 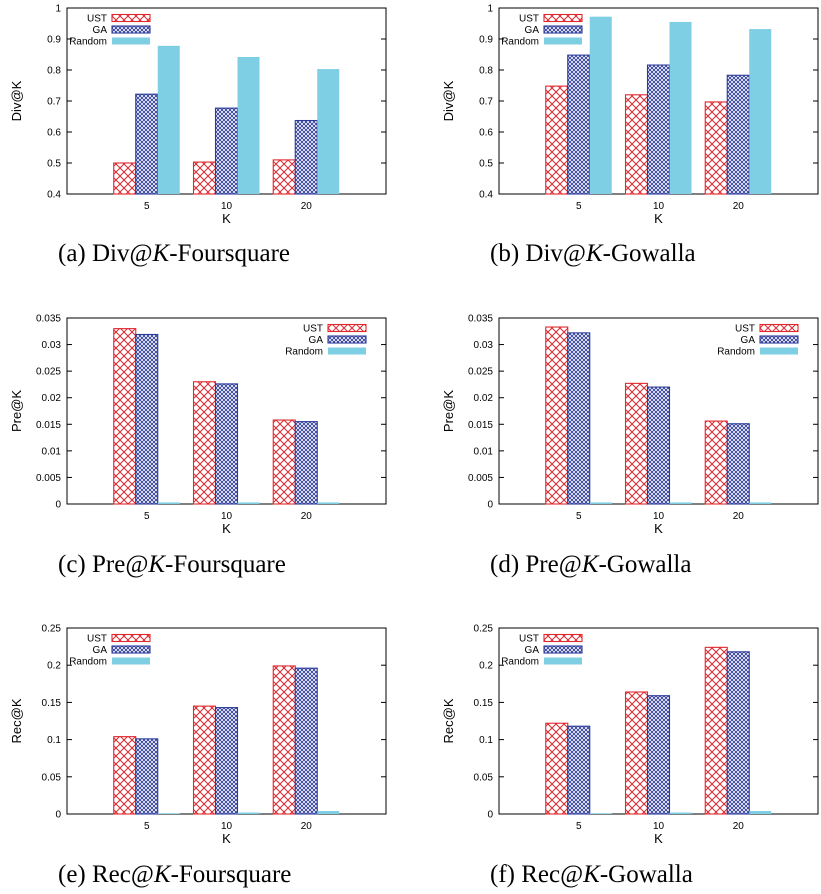 What do you see at coordinates (48, 372) in the screenshot?
I see `y-tick-label: 0.025` at bounding box center [48, 372].